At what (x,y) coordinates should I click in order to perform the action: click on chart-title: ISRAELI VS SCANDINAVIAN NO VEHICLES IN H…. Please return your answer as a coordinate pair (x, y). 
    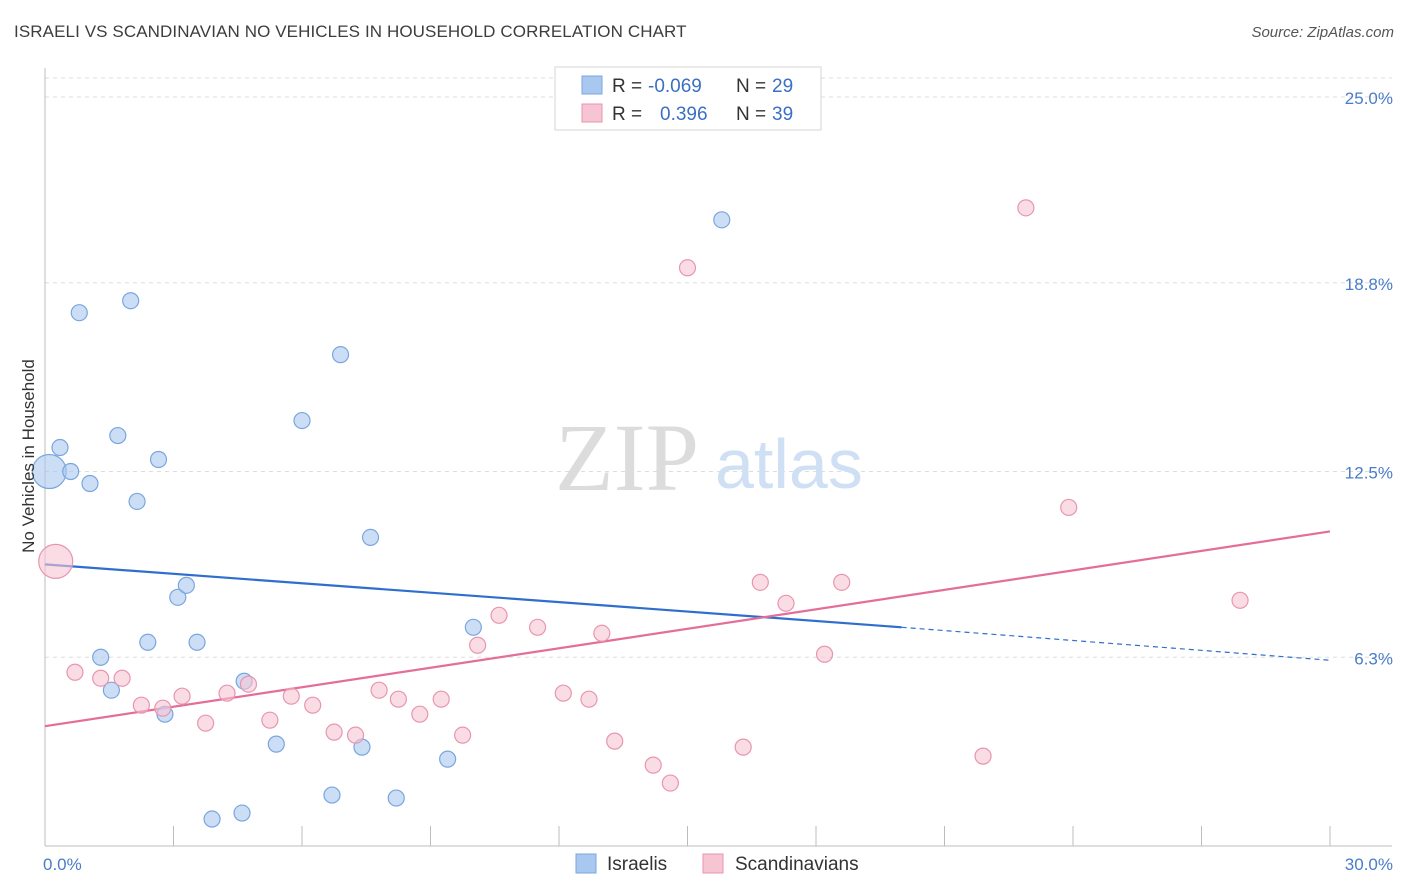
    Looking at the image, I should click on (350, 31).